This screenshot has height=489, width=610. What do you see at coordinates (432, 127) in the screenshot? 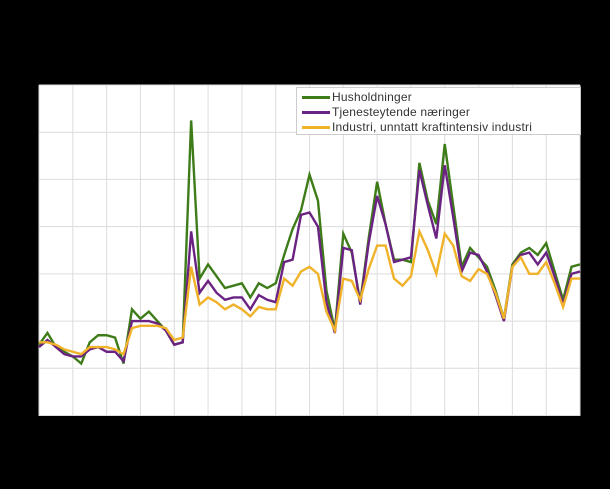
I see `legend-label: Industri, unntatt kraftintensiv industri` at bounding box center [432, 127].